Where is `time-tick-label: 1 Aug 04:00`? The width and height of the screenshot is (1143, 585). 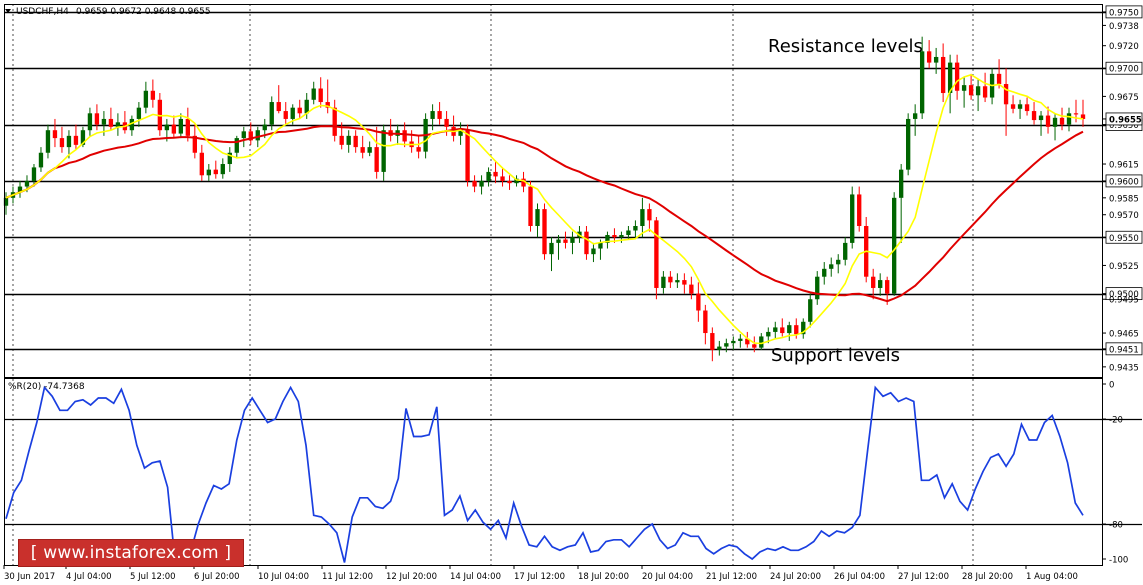
time-tick-label: 1 Aug 04:00 is located at coordinates (1052, 577).